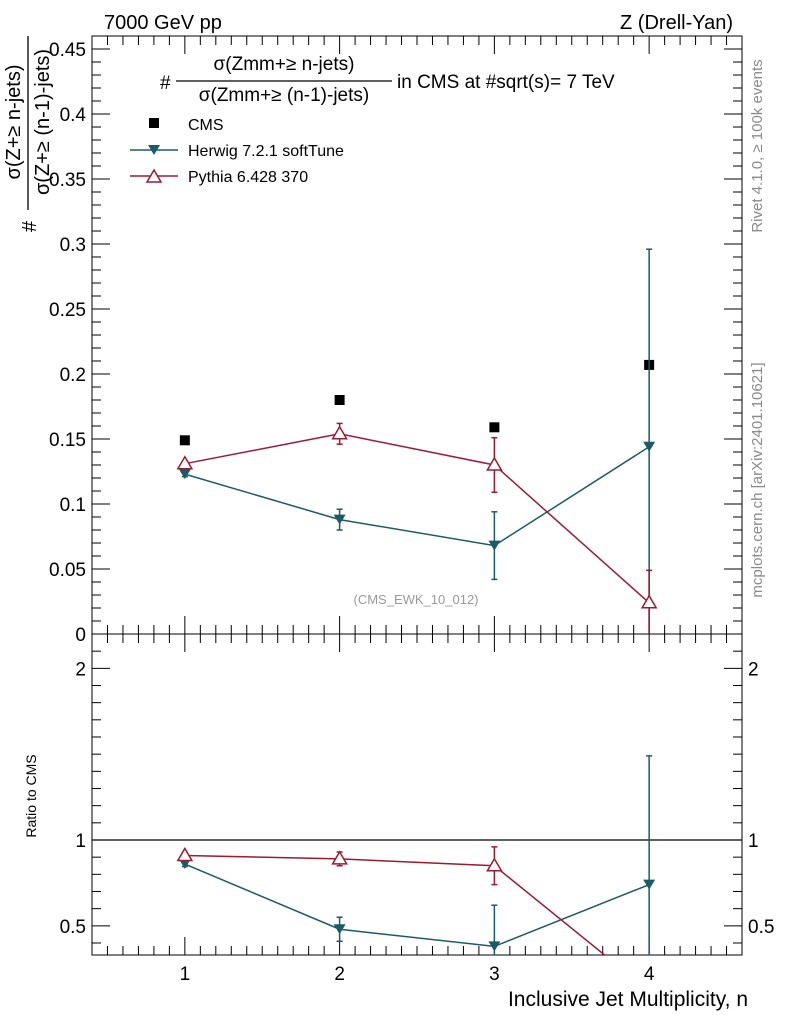 The height and width of the screenshot is (1024, 786). What do you see at coordinates (67, 310) in the screenshot?
I see `main-y-tick-label: 0.25` at bounding box center [67, 310].